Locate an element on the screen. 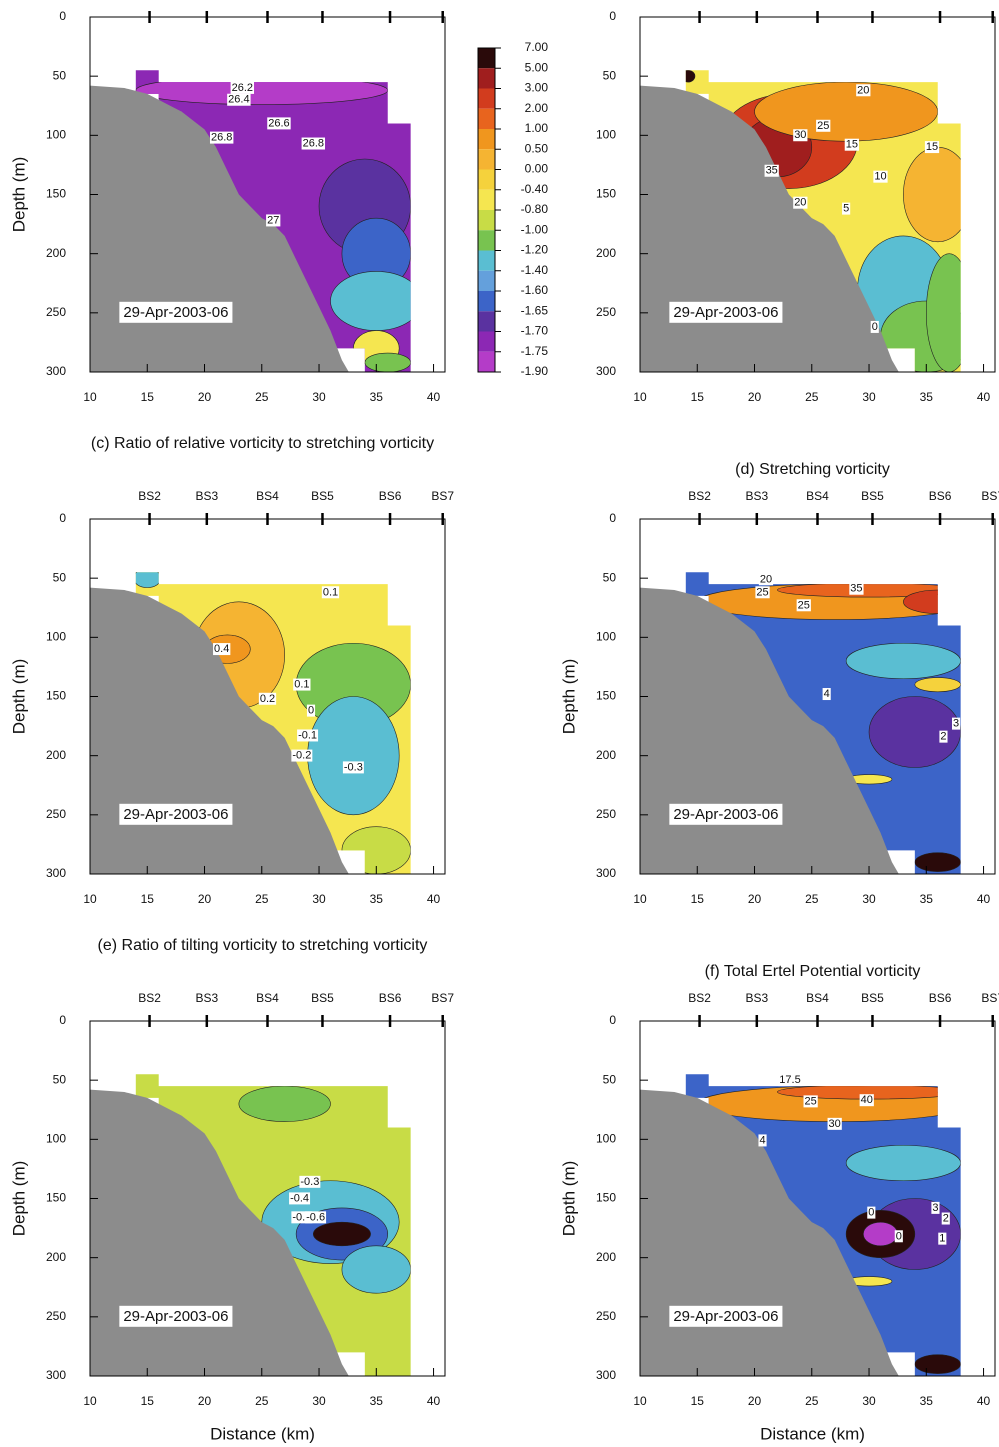  station-label: BS3 is located at coordinates (206, 998).